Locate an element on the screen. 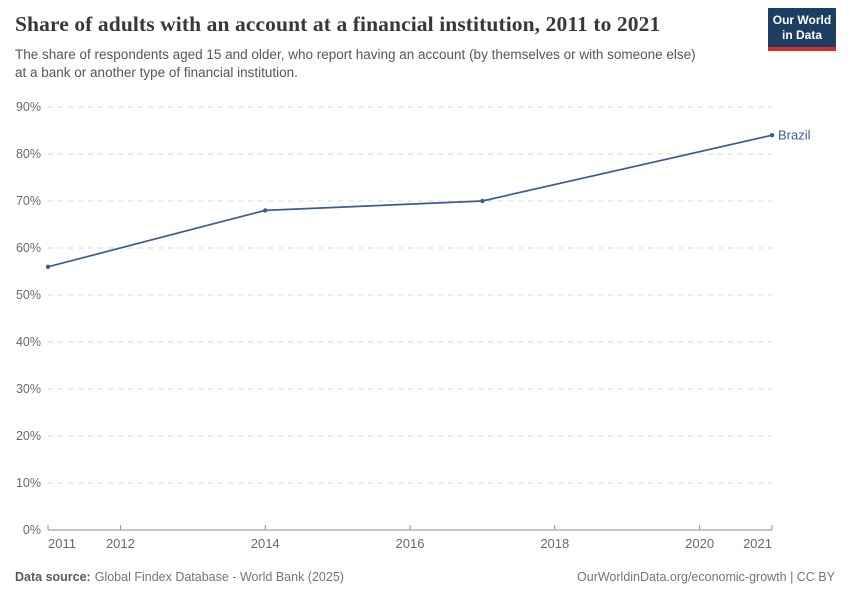  owid-logo-line1: Our World is located at coordinates (802, 20).